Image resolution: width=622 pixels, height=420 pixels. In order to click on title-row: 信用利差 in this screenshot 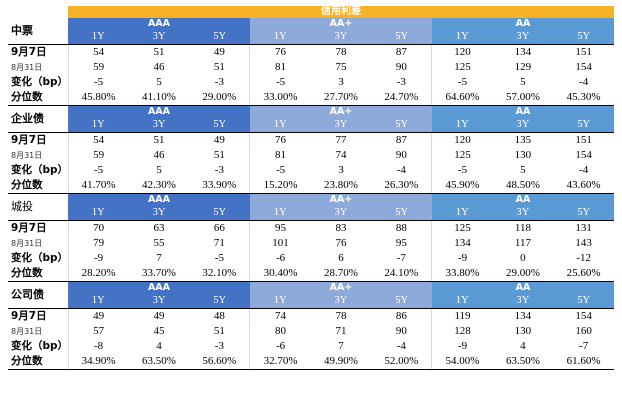, I will do `click(311, 12)`.